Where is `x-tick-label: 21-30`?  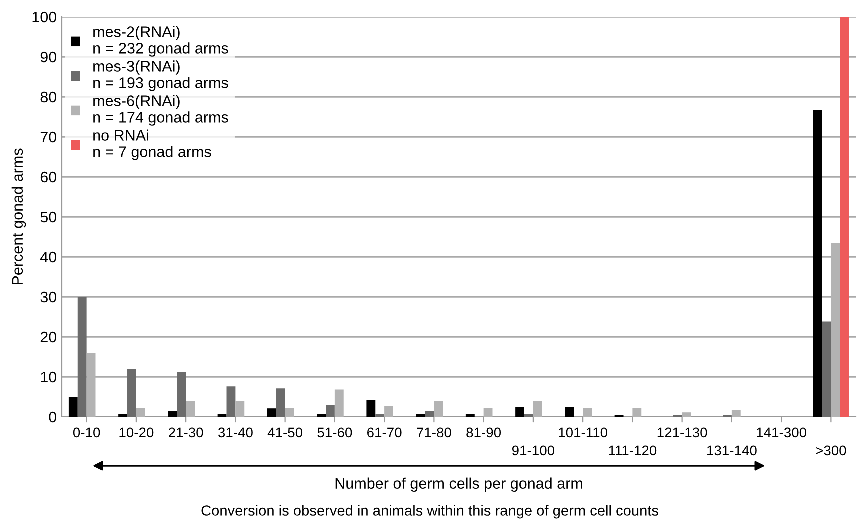 x-tick-label: 21-30 is located at coordinates (186, 433).